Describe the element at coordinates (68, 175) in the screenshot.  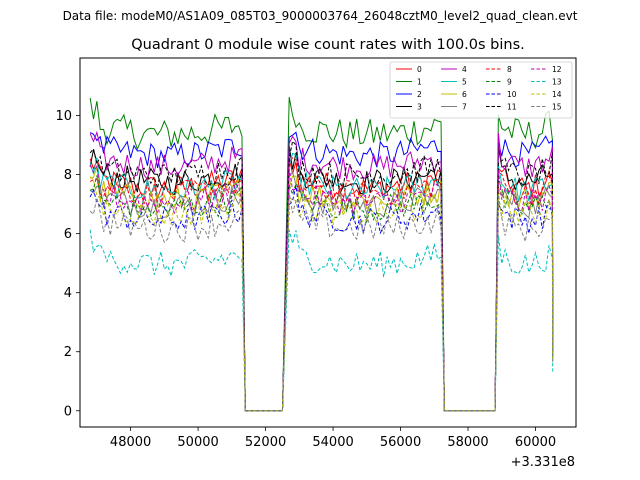
I see `y-tick-label: 8` at that location.